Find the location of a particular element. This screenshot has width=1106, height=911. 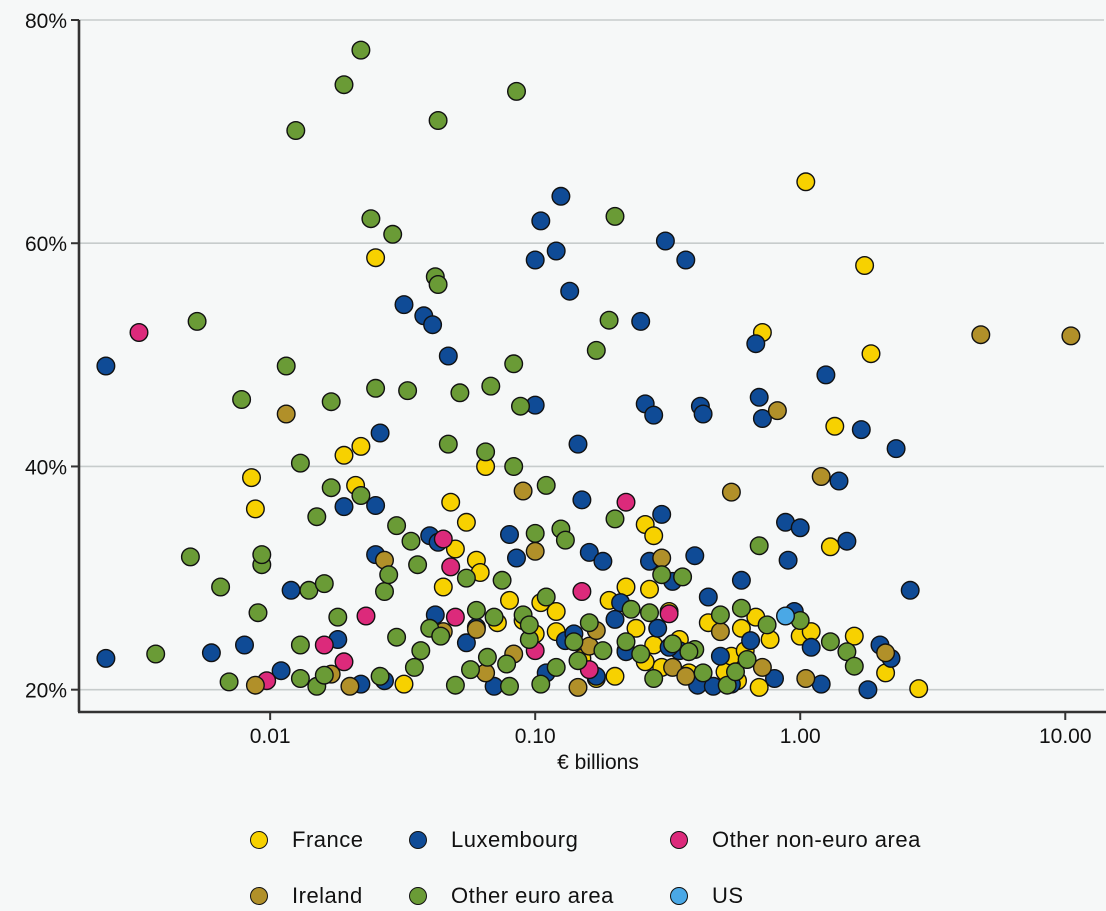

y-tick-label: 20% is located at coordinates (46, 691).